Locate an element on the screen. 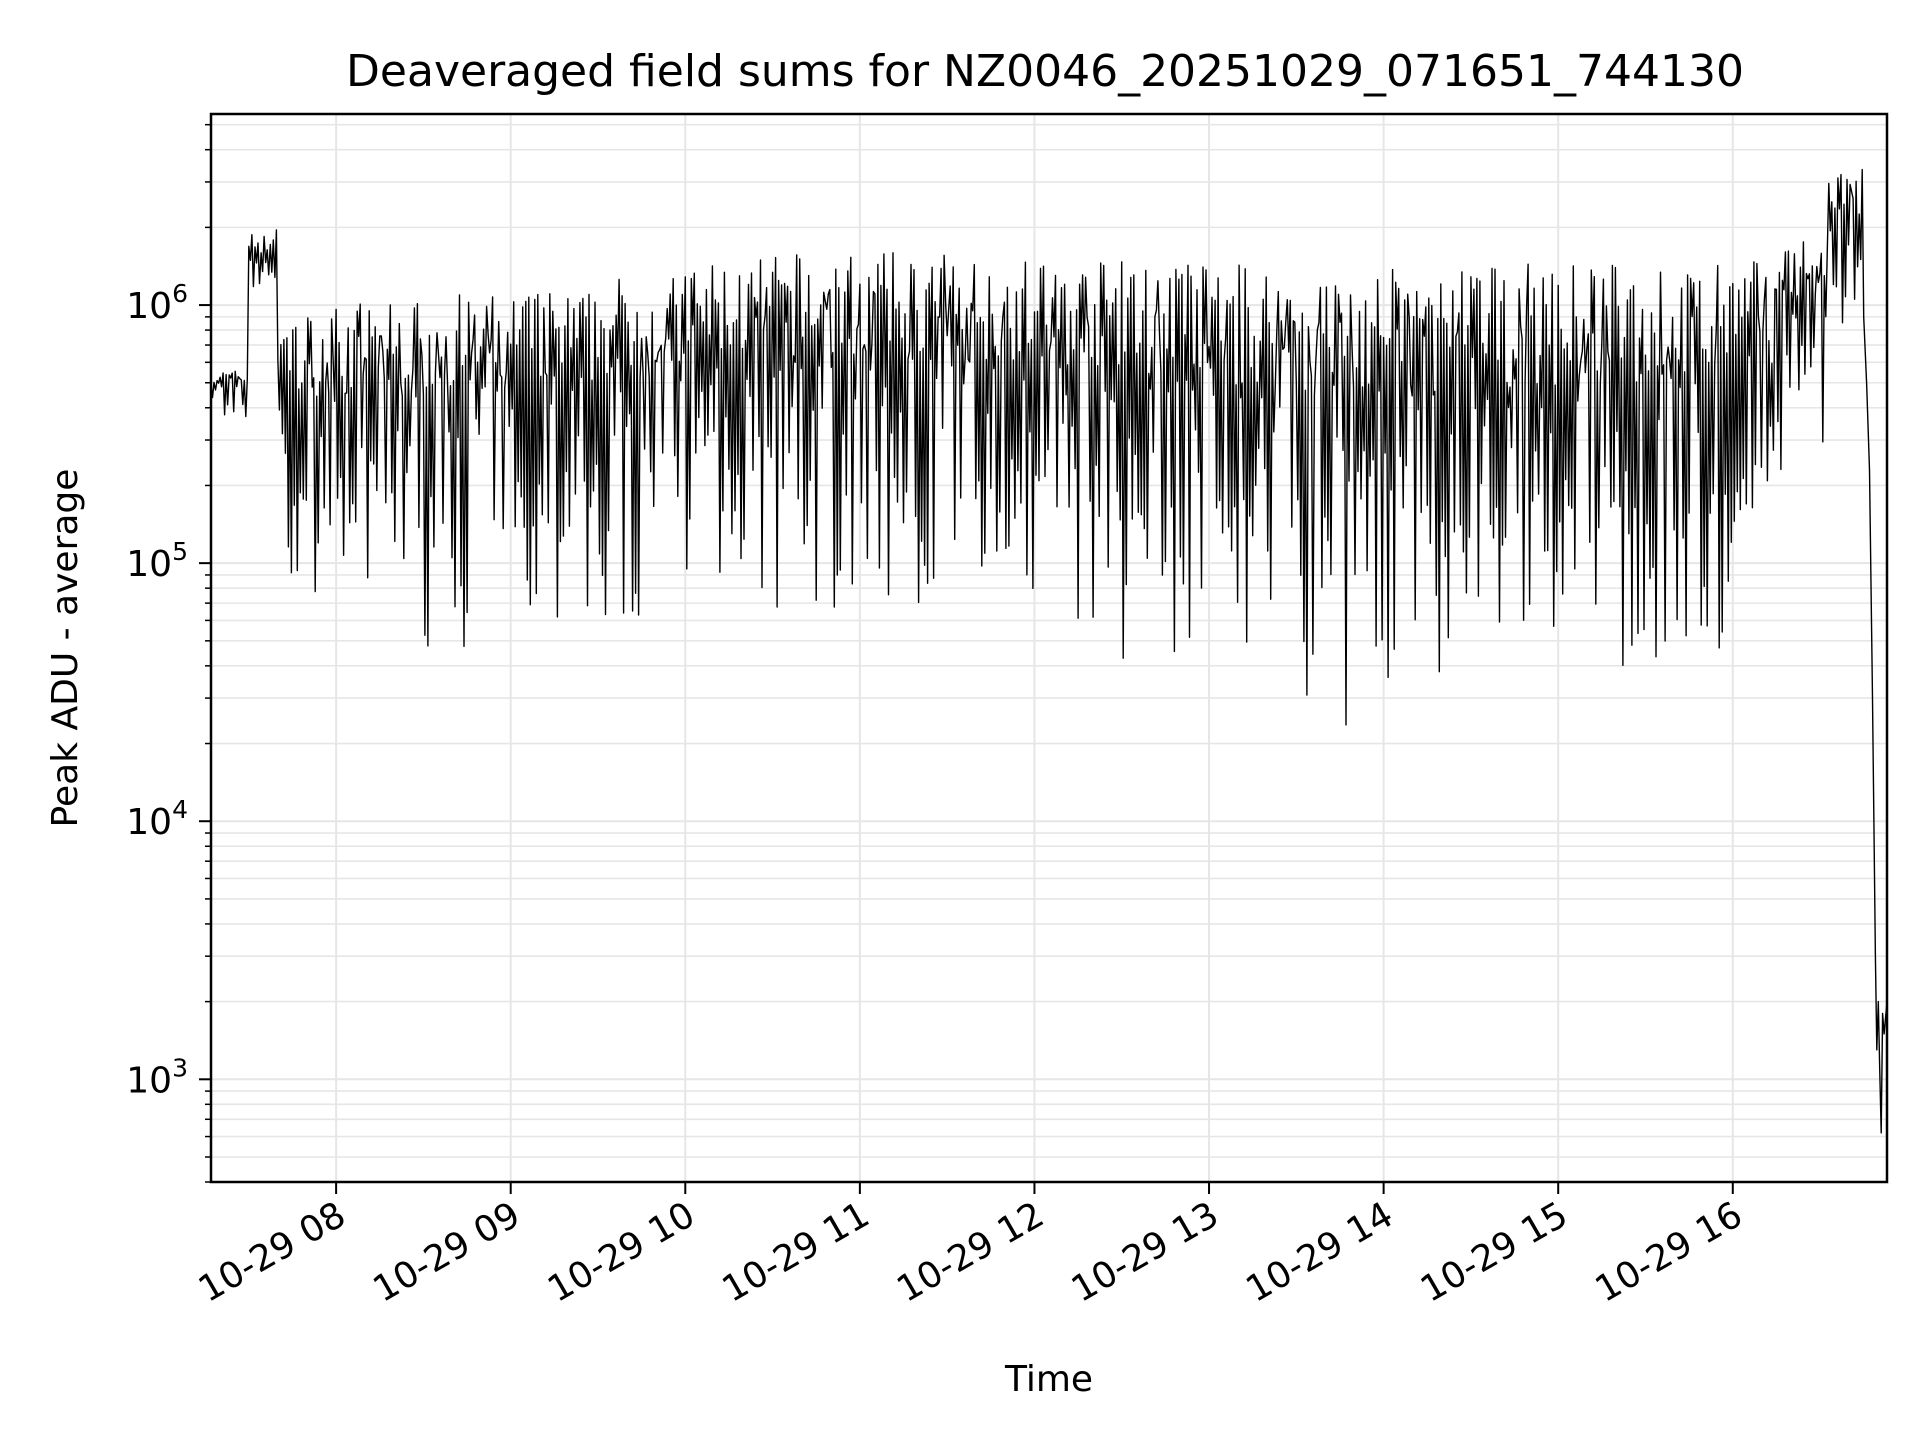  x-tick-label: 10-29 11 is located at coordinates (796, 1252).